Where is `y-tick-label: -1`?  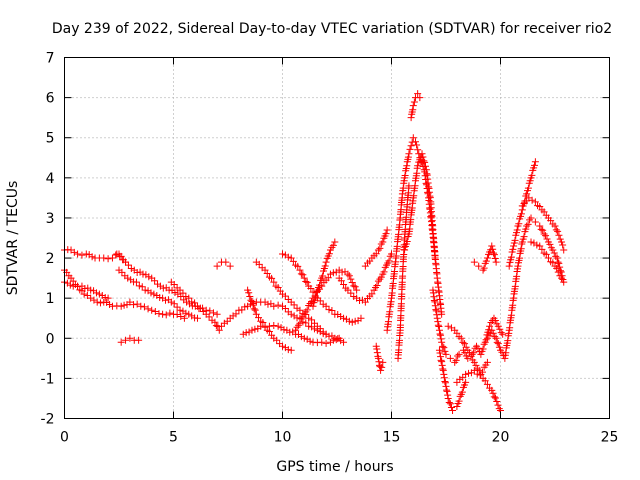 y-tick-label: -1 is located at coordinates (48, 379).